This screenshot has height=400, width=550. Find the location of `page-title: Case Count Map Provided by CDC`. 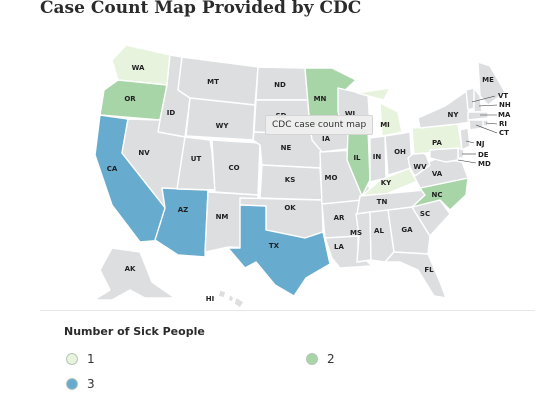

page-title: Case Count Map Provided by CDC is located at coordinates (201, 9).